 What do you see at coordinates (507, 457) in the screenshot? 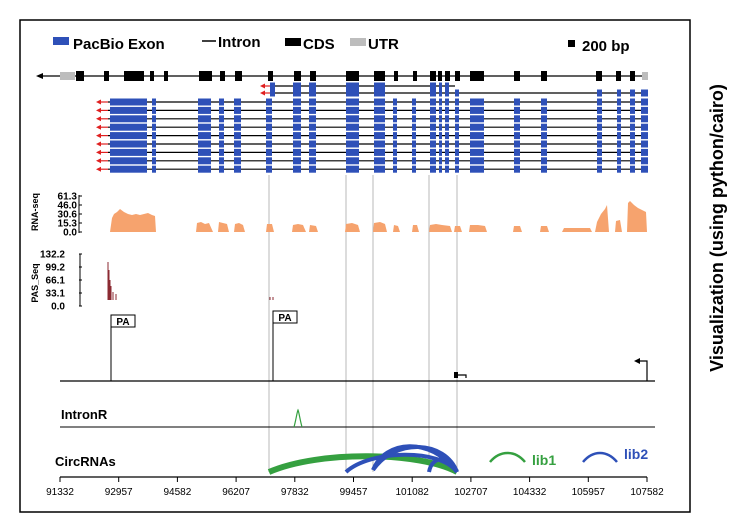
I see `lib1-legend-arc` at bounding box center [507, 457].